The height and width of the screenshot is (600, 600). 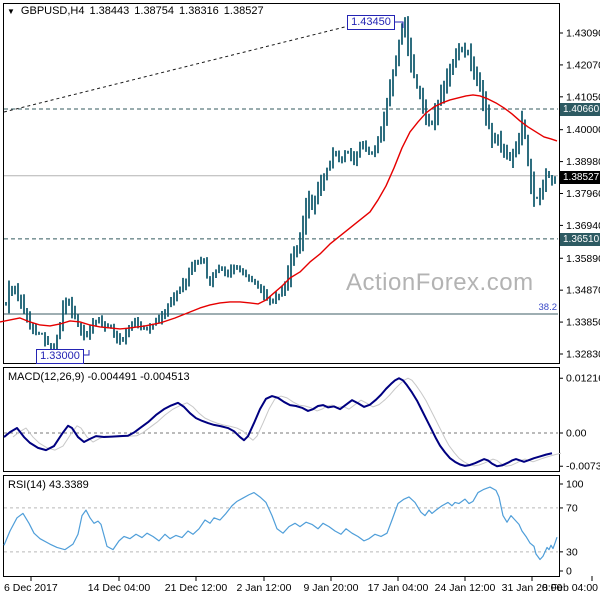 What do you see at coordinates (371, 22) in the screenshot?
I see `price-annotation-high: 1.43450` at bounding box center [371, 22].